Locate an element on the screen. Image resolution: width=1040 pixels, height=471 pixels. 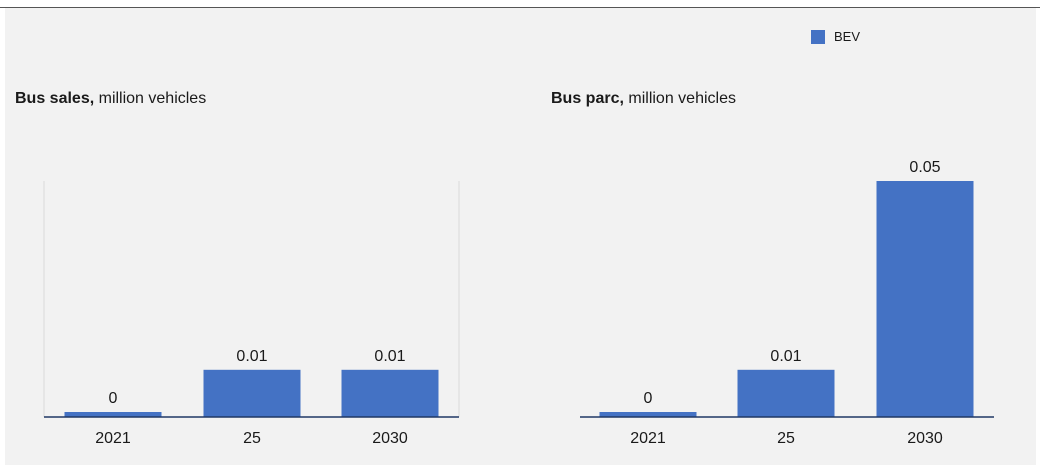
data-label: 0.05 is located at coordinates (924, 167).